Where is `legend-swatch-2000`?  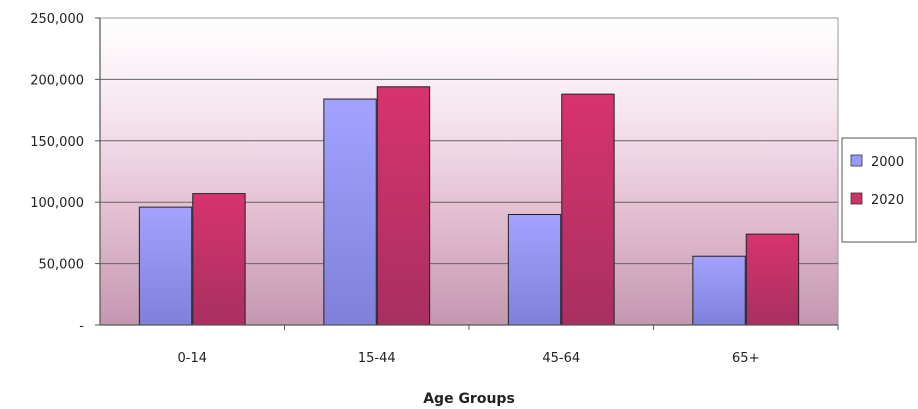 legend-swatch-2000 is located at coordinates (856, 160).